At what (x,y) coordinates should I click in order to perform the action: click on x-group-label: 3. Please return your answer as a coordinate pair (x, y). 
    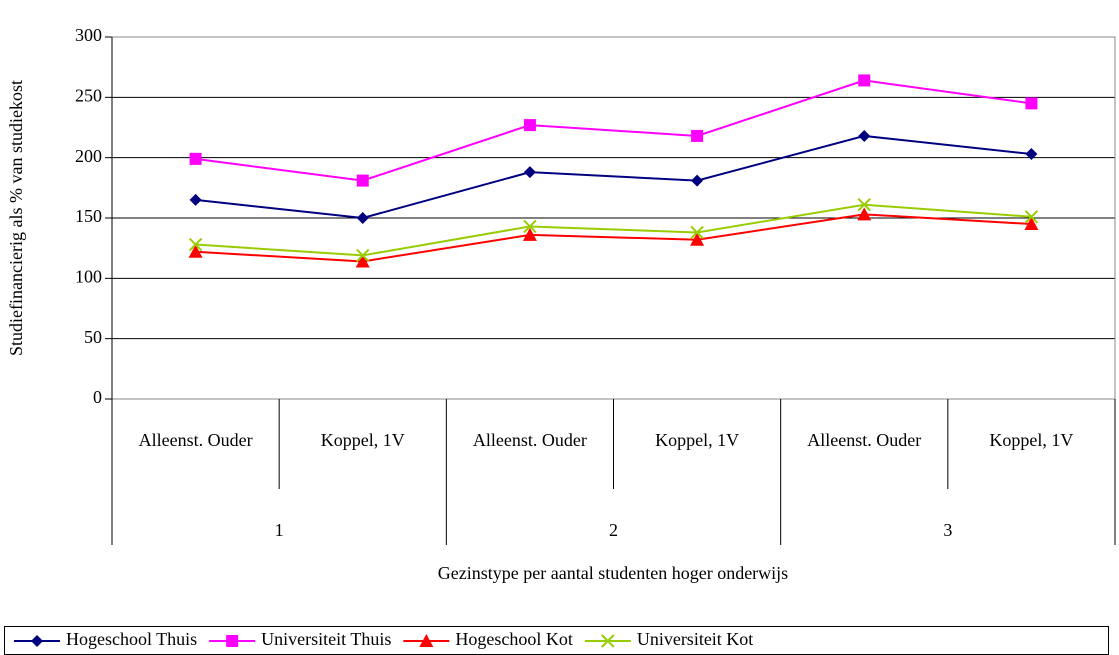
    Looking at the image, I should click on (948, 530).